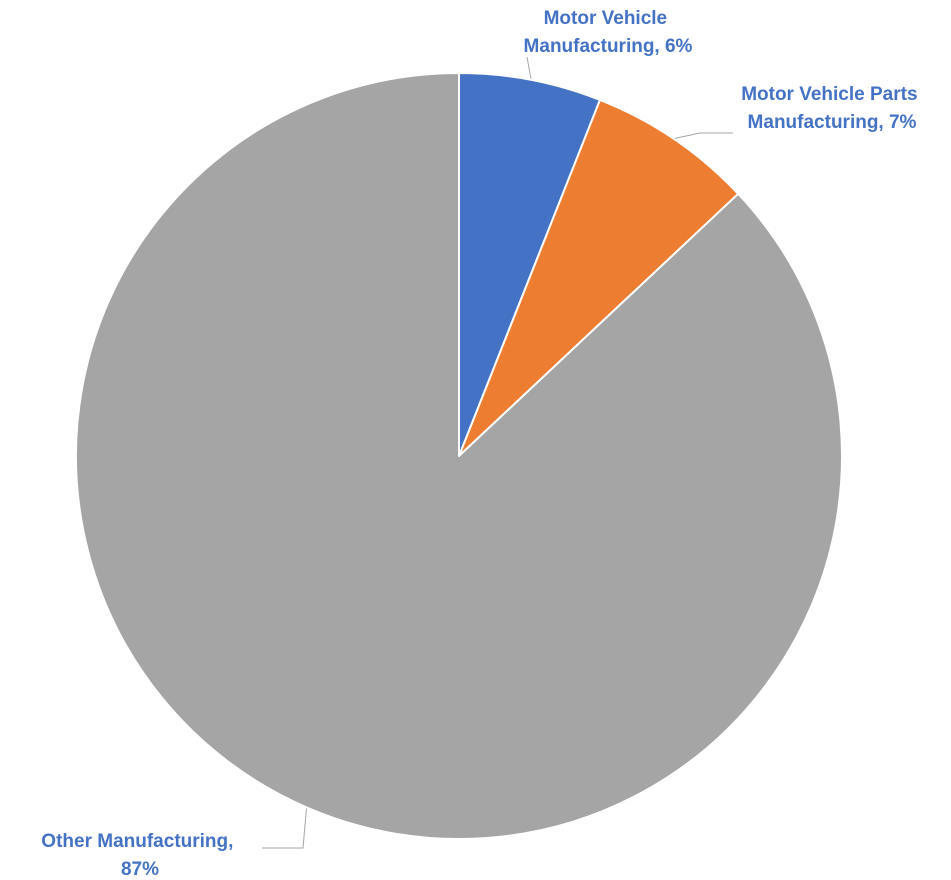 The width and height of the screenshot is (951, 880). I want to click on data-label-other-manufacturing-line1: Other Manufacturing,, so click(137, 841).